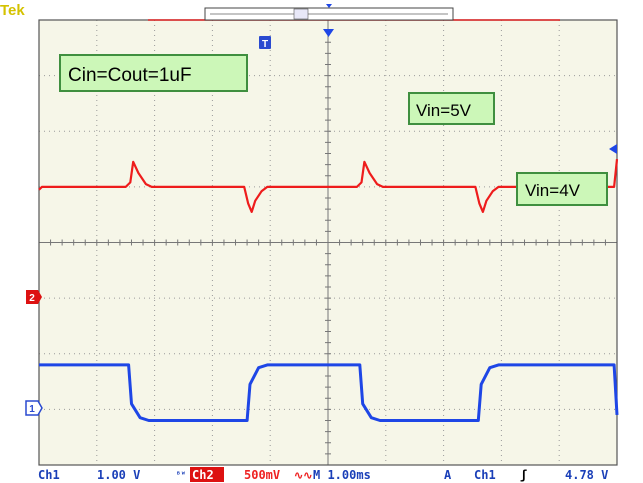 The width and height of the screenshot is (643, 483). What do you see at coordinates (328, 33) in the screenshot?
I see `trigger-position-arrow-icon` at bounding box center [328, 33].